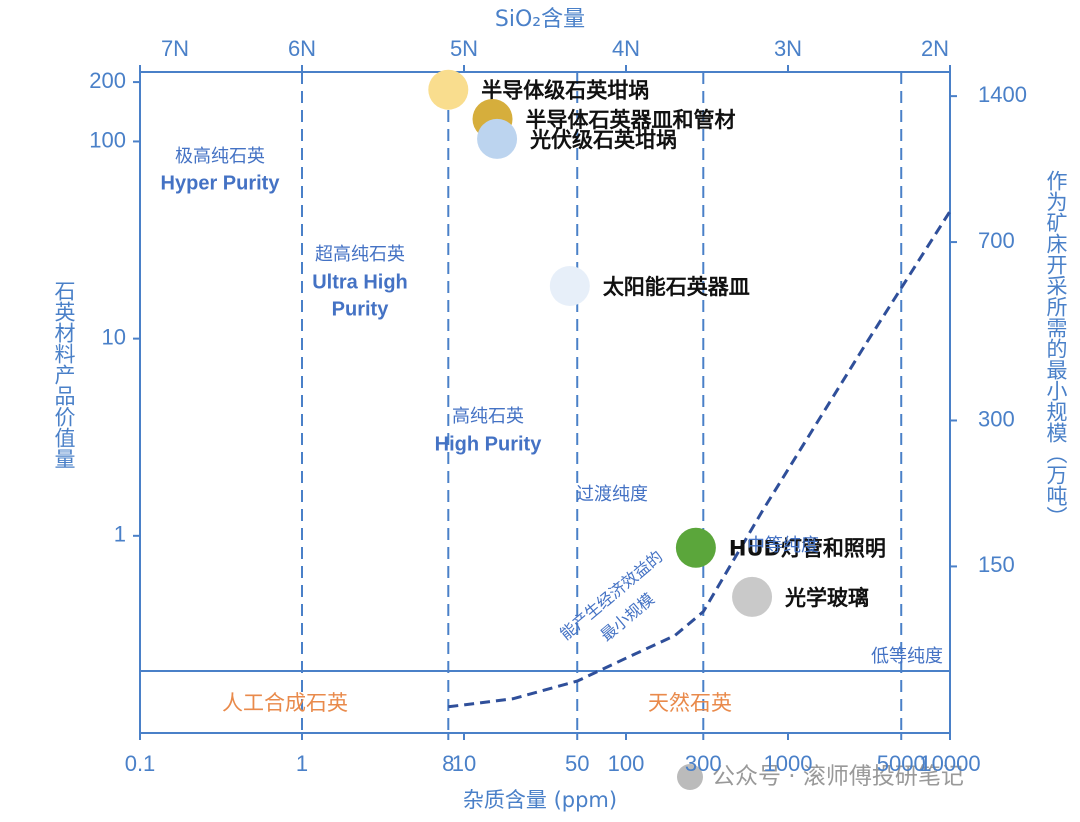 The image size is (1080, 822). Describe the element at coordinates (996, 418) in the screenshot. I see `y2-tick-label: 300` at that location.